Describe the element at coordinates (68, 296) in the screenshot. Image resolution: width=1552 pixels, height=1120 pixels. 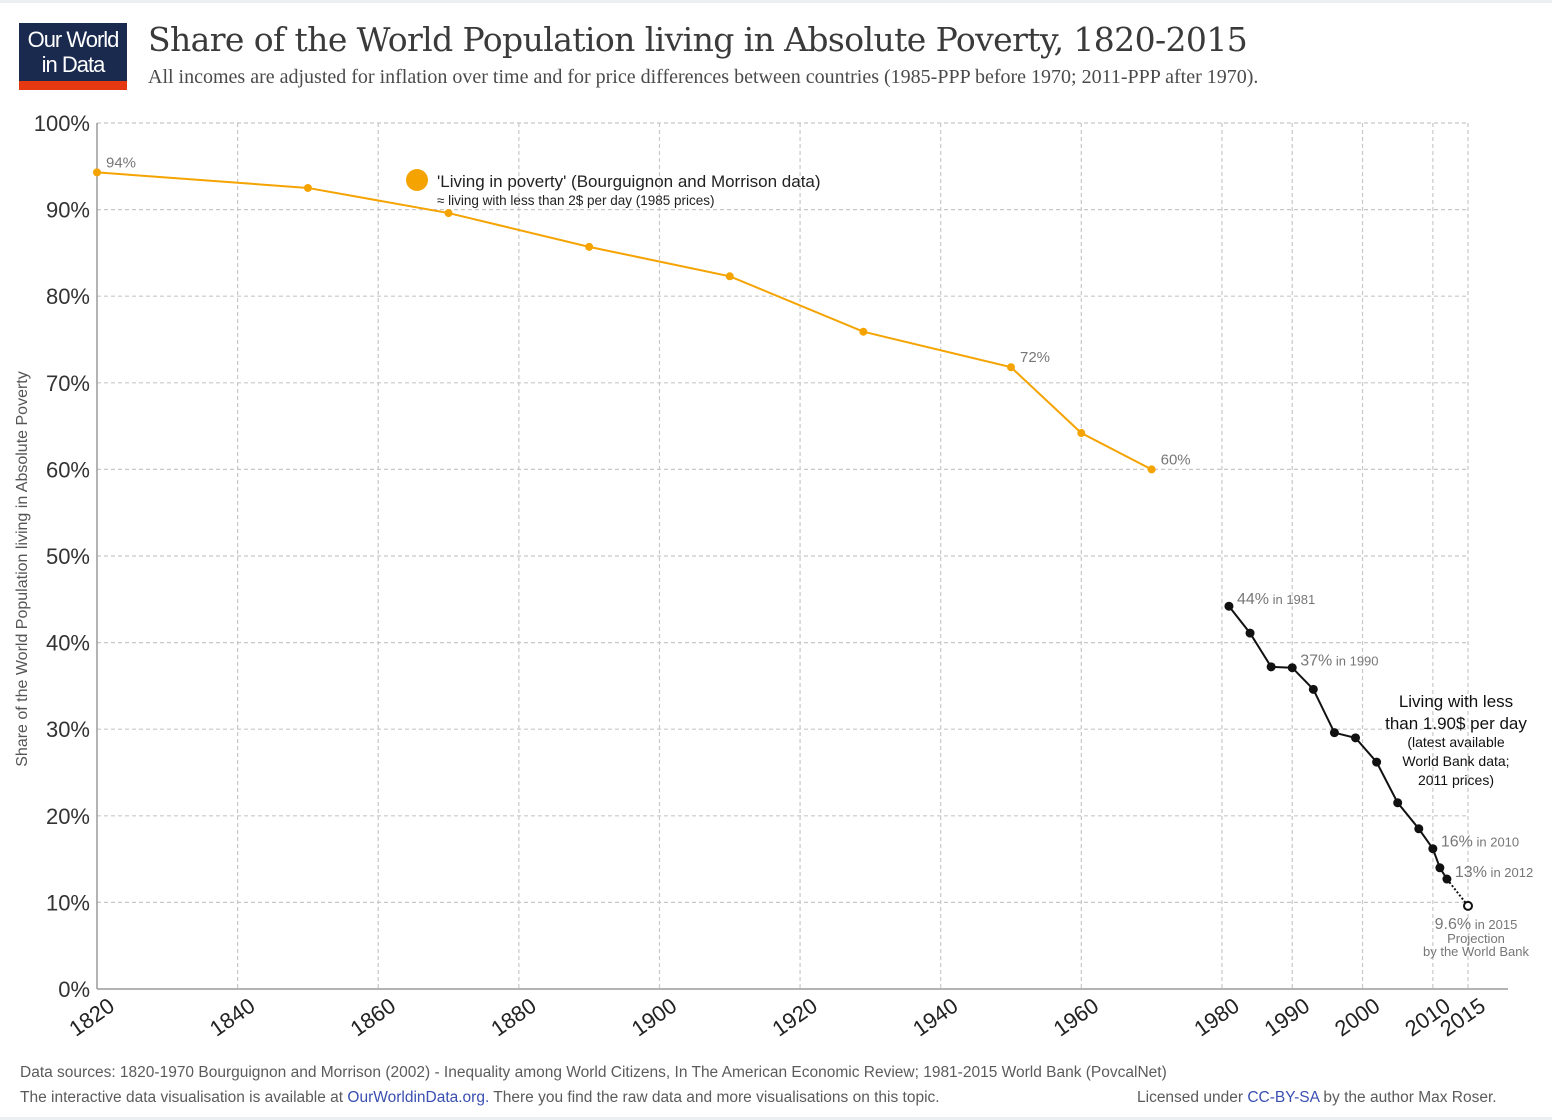
I see `y-tick-label: 80%` at that location.